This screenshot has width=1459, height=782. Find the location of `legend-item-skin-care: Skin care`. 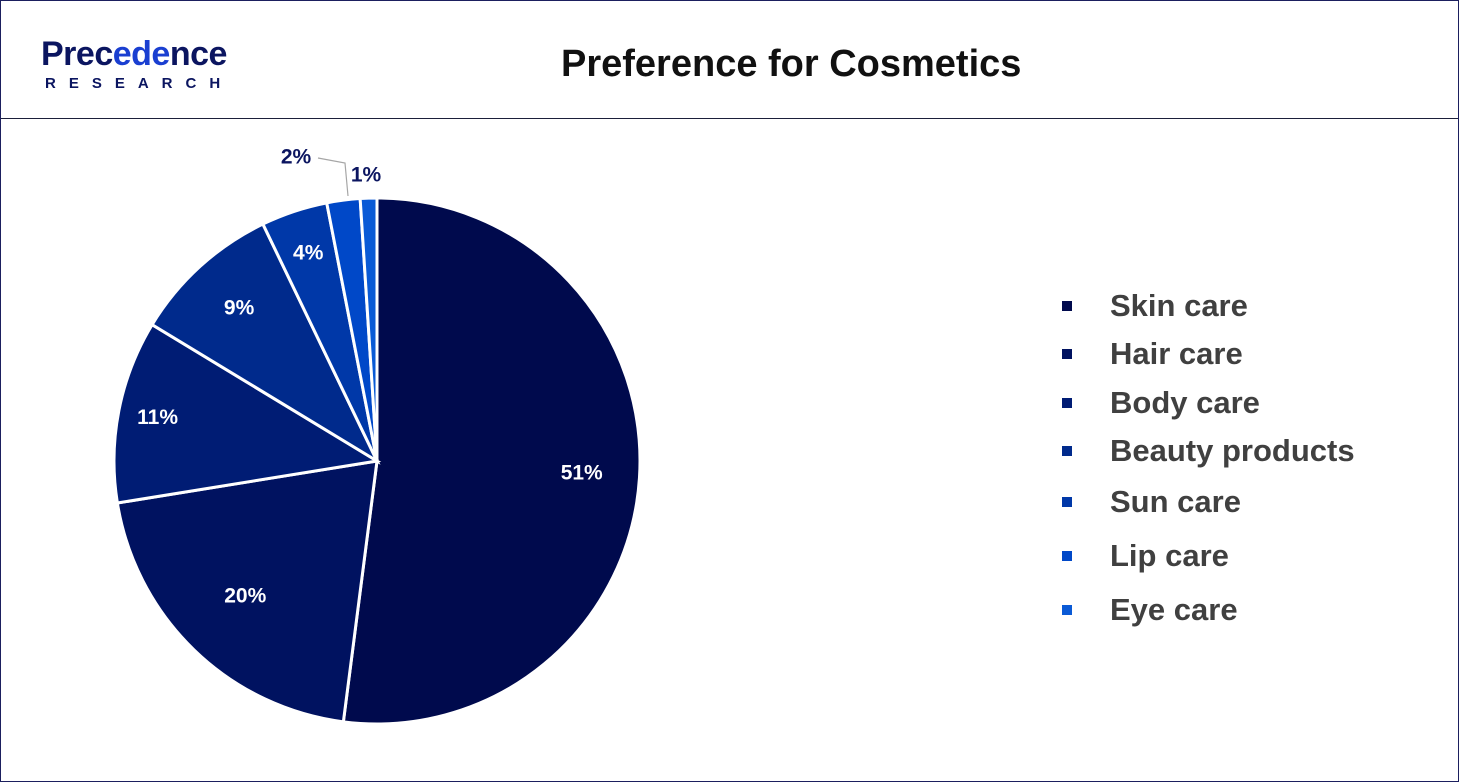

legend-item-skin-care: Skin care is located at coordinates (1232, 306).